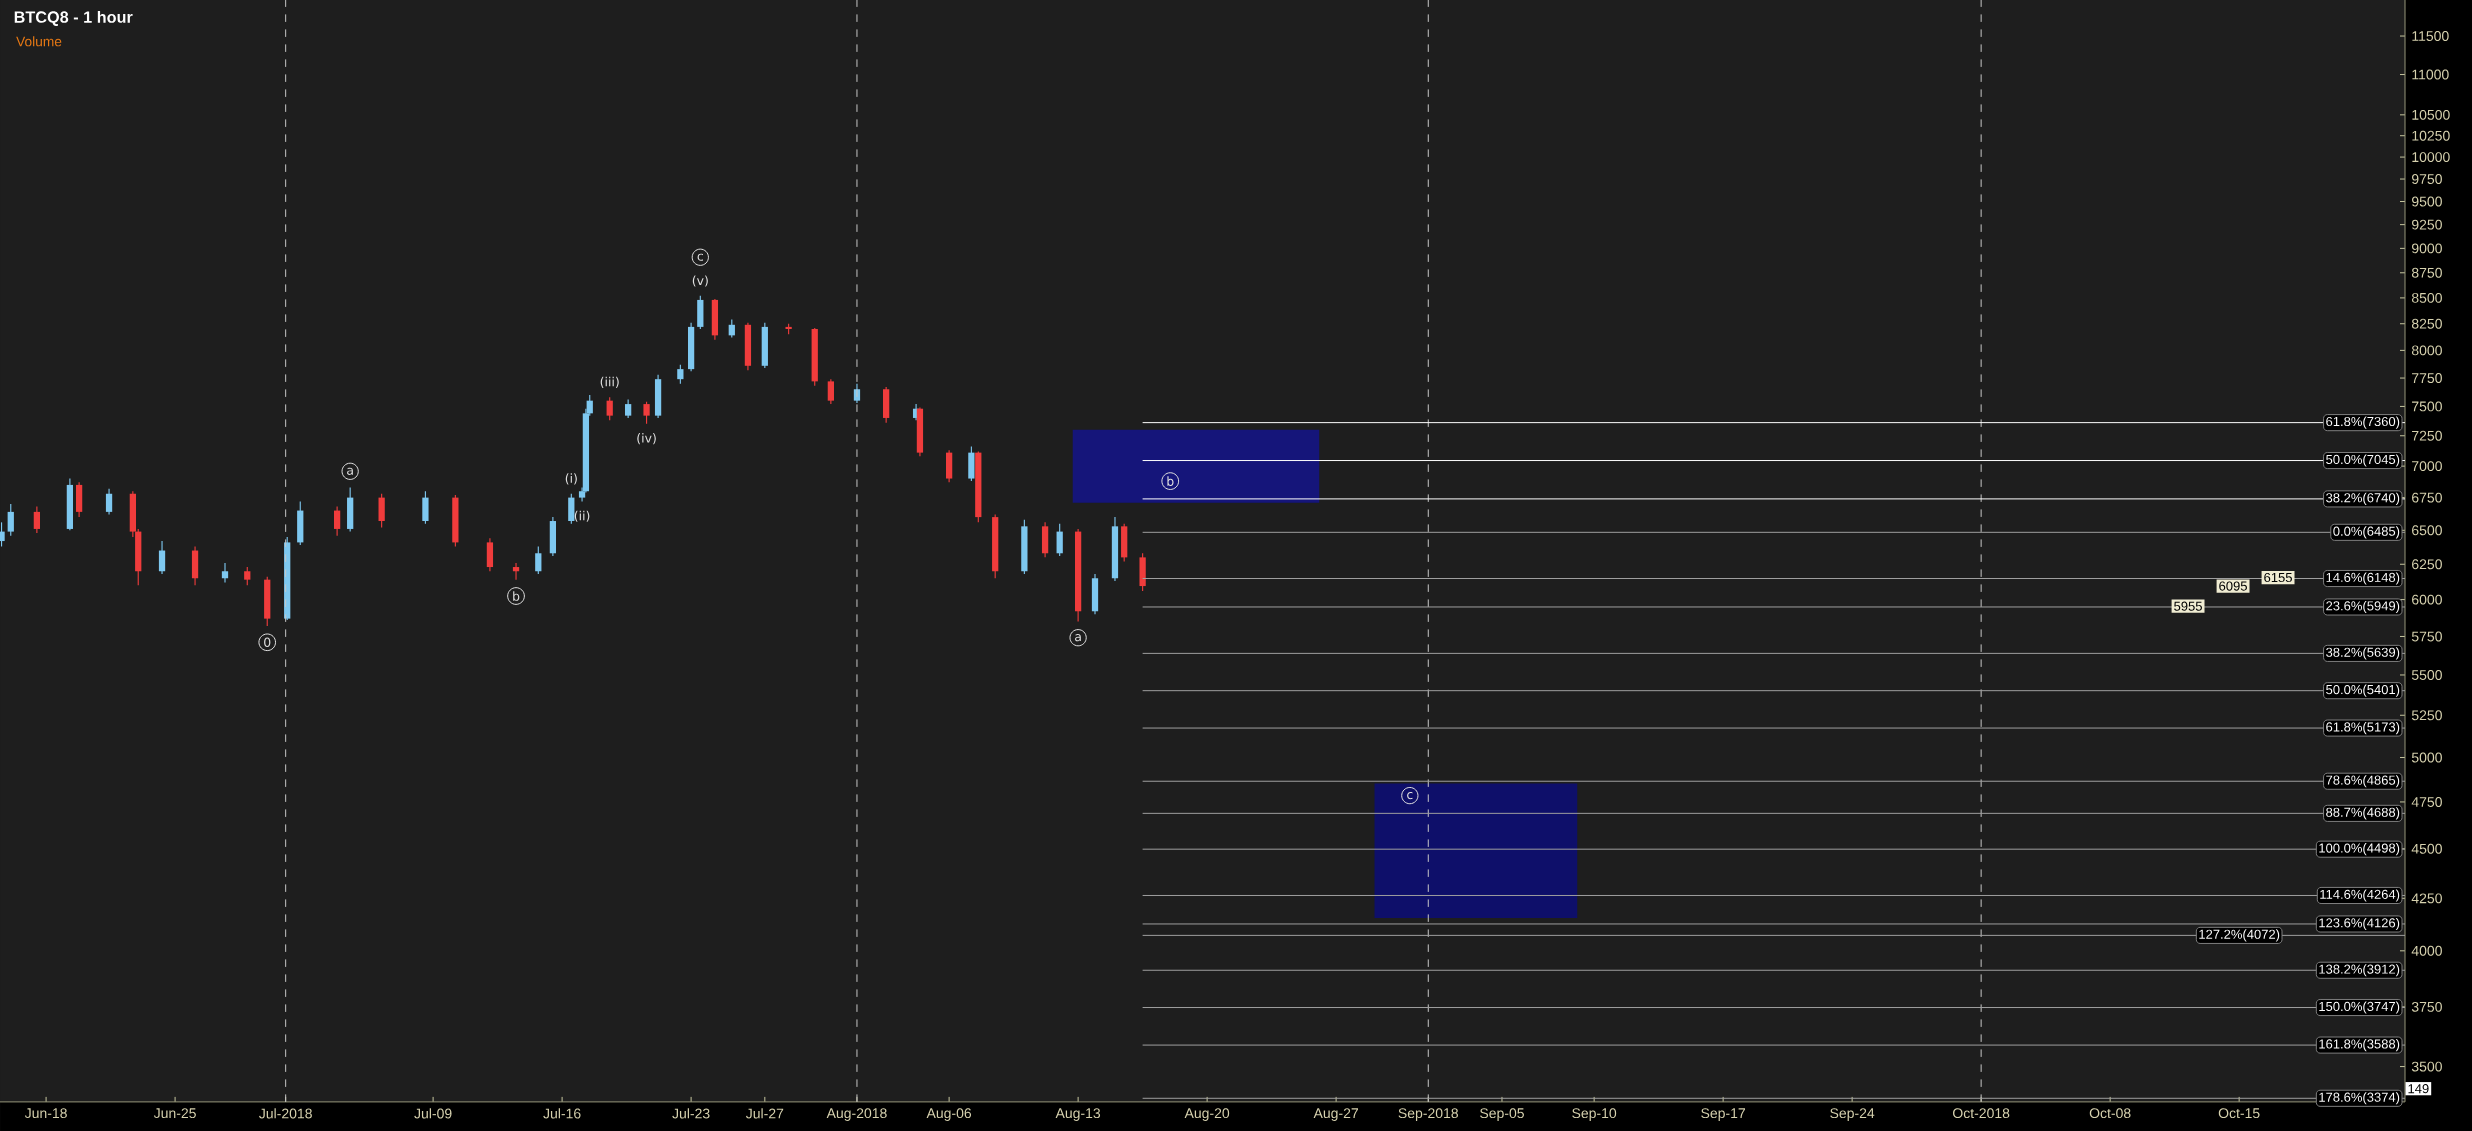  What do you see at coordinates (1502, 1114) in the screenshot?
I see `x-tick-label: Sep-05` at bounding box center [1502, 1114].